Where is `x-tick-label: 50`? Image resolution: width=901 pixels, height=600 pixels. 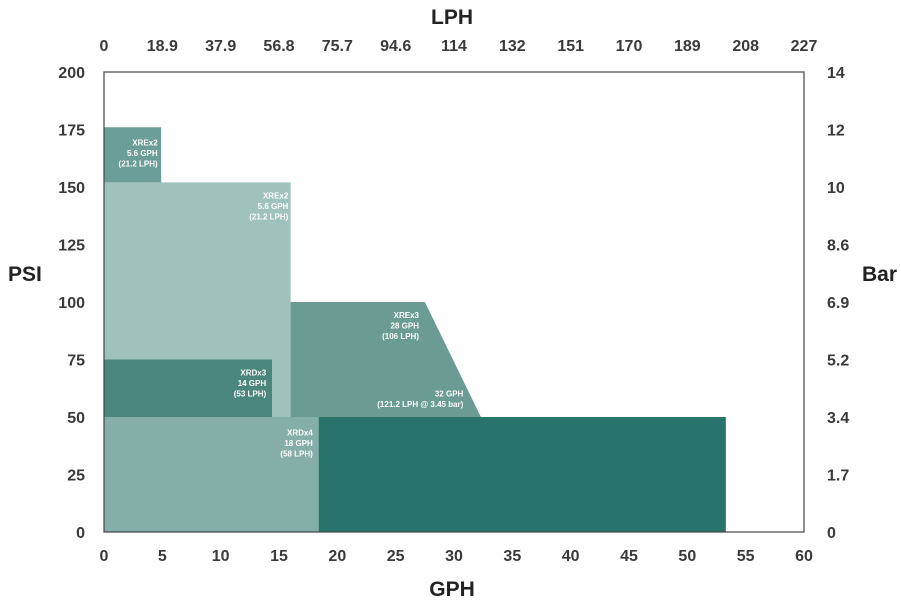 x-tick-label: 50 is located at coordinates (687, 556).